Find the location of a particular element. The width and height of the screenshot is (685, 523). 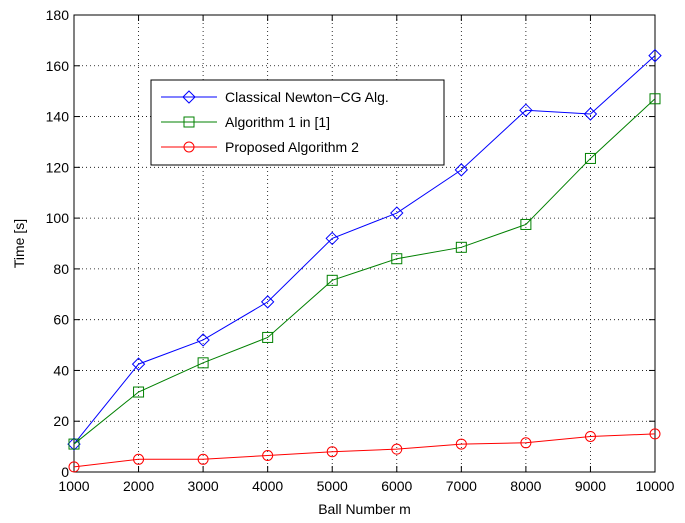

x-tick-label: 5000 is located at coordinates (332, 486).